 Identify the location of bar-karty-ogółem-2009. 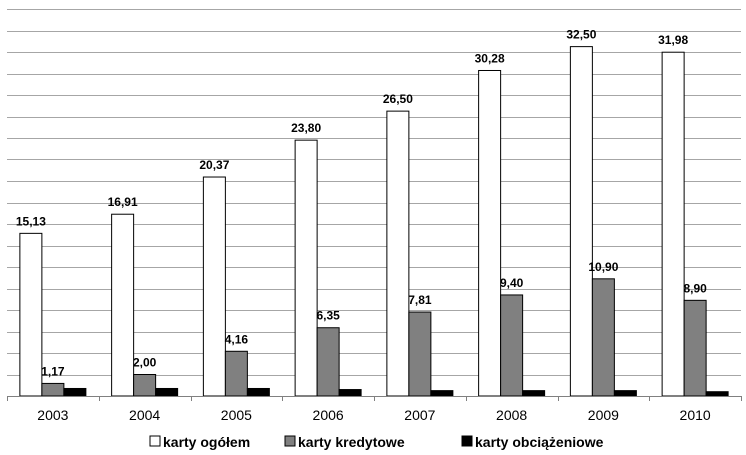
(581, 221).